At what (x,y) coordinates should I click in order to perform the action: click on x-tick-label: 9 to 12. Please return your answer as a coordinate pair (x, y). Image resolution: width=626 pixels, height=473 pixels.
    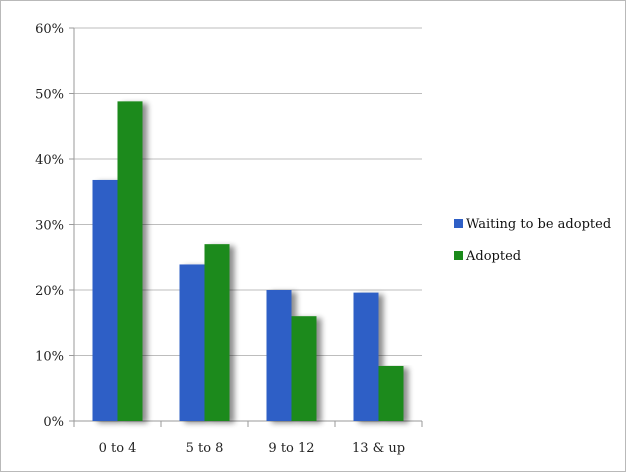
    Looking at the image, I should click on (291, 448).